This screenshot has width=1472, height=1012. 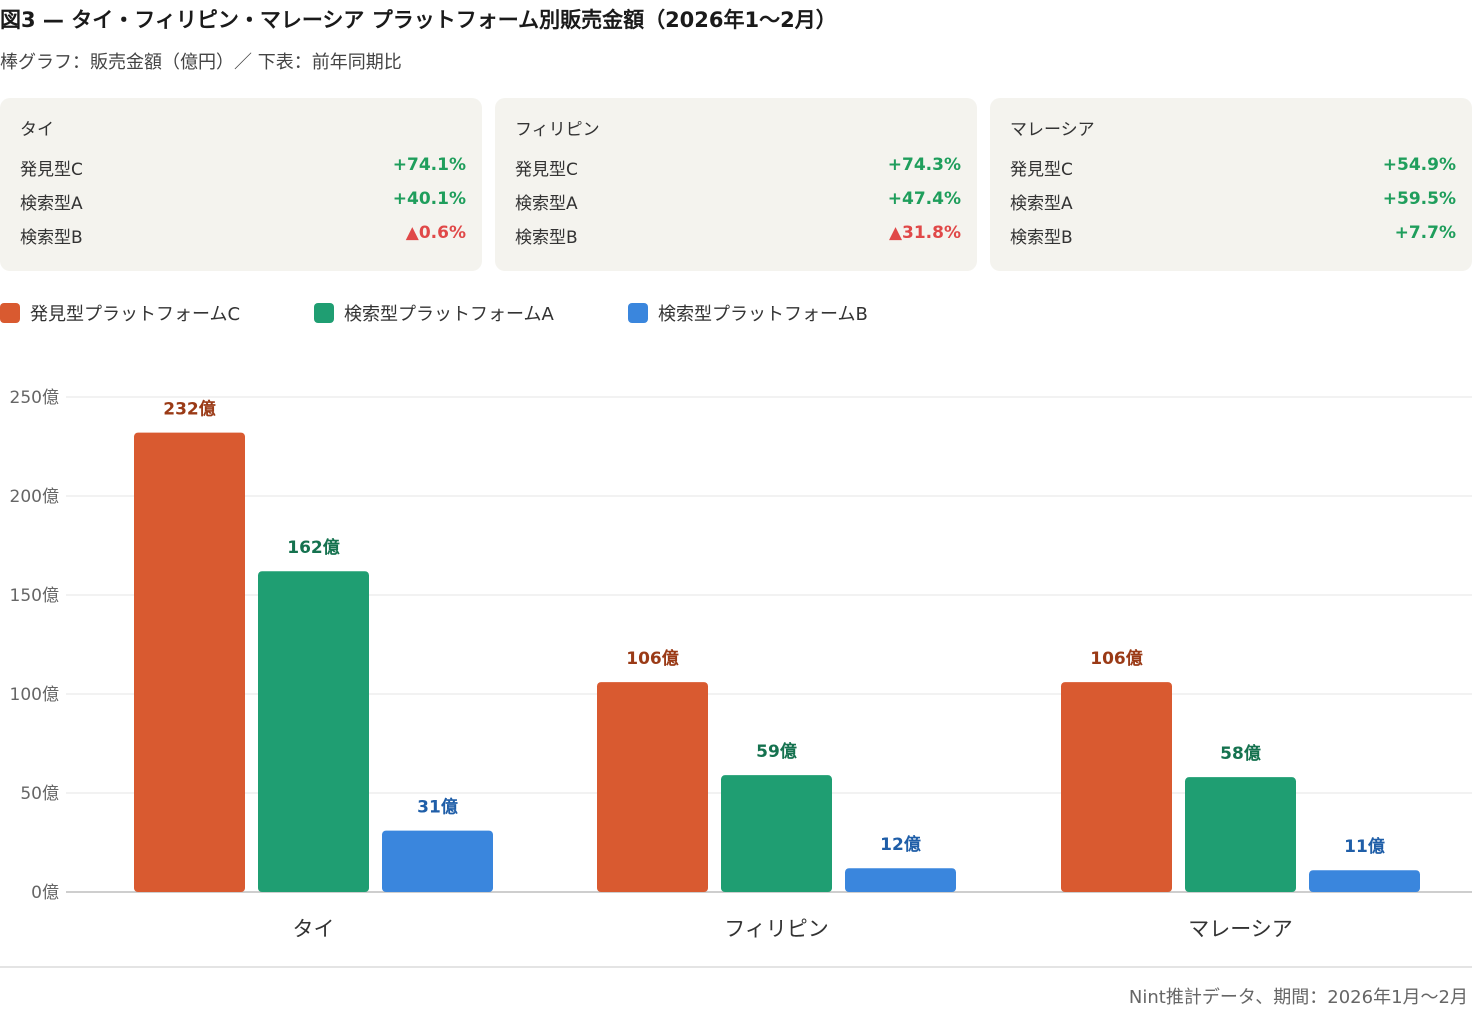 What do you see at coordinates (34, 398) in the screenshot?
I see `y-tick-label: 250億` at bounding box center [34, 398].